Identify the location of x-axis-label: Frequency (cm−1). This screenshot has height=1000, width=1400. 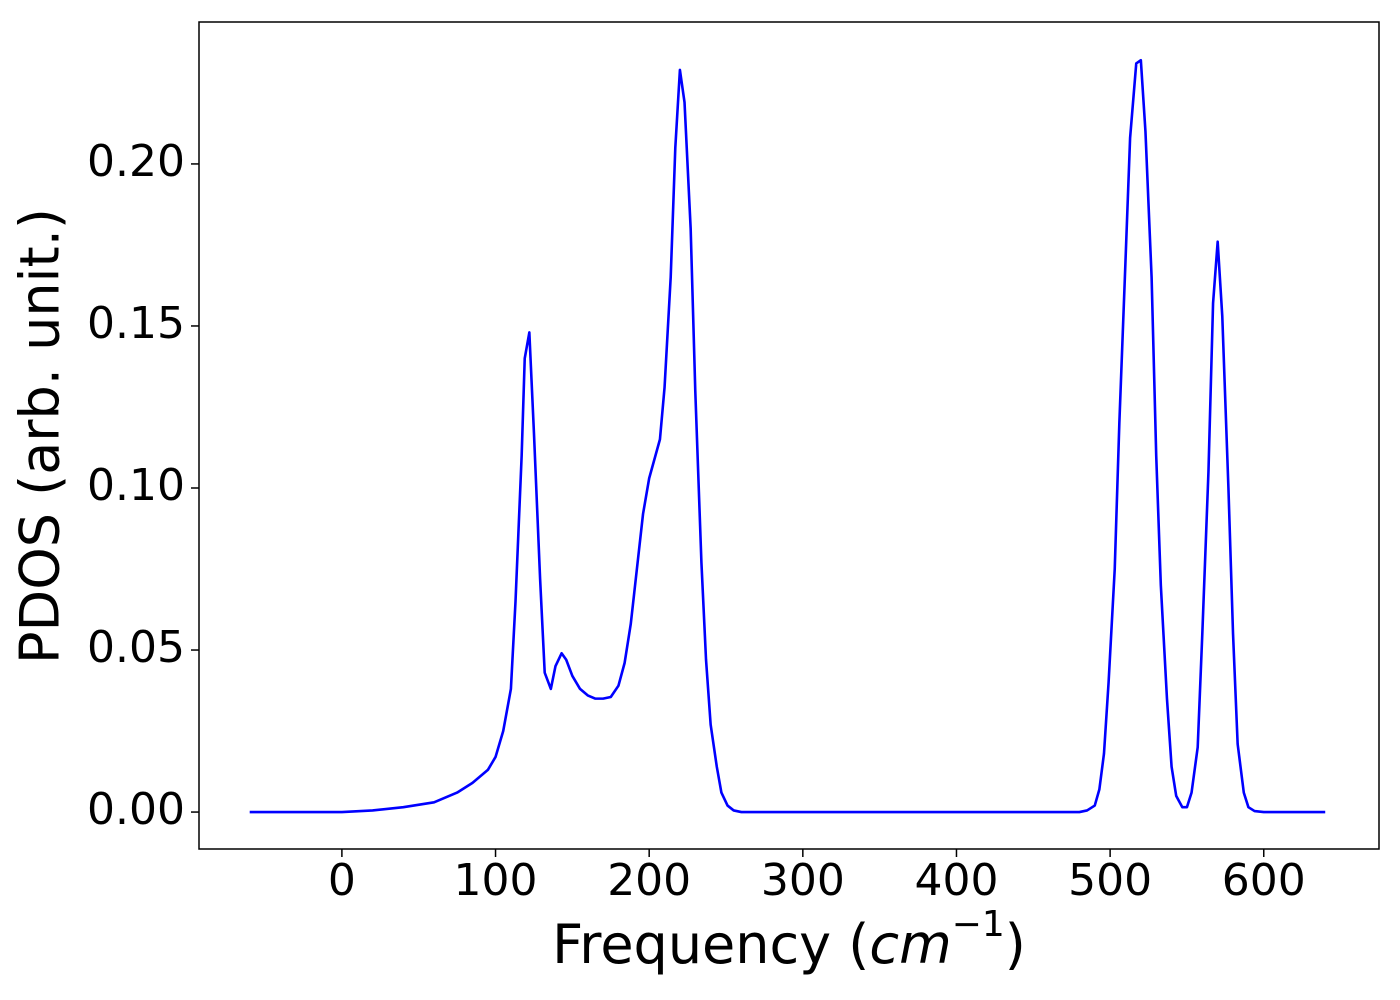
(789, 940).